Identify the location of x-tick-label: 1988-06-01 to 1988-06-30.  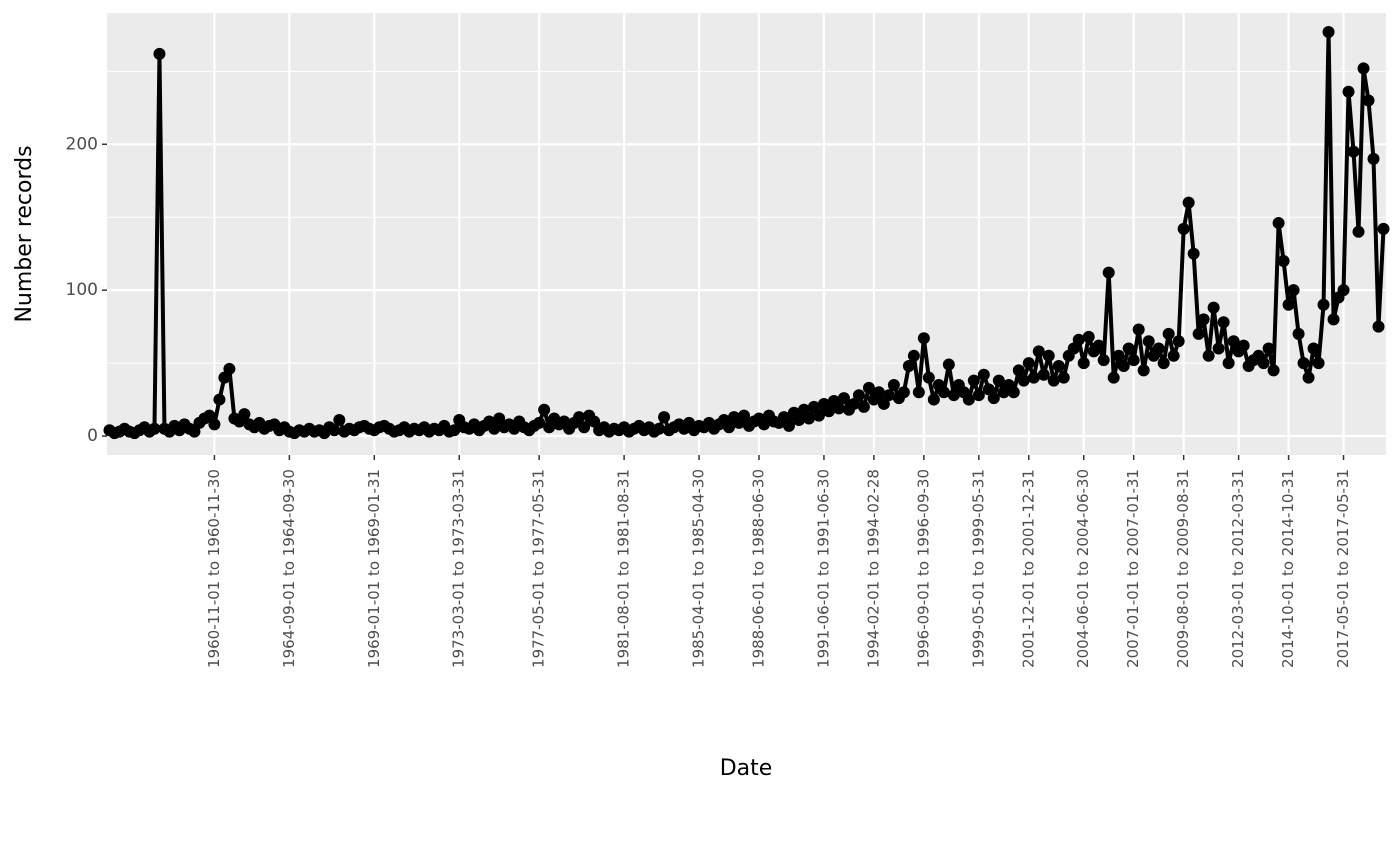
(758, 568).